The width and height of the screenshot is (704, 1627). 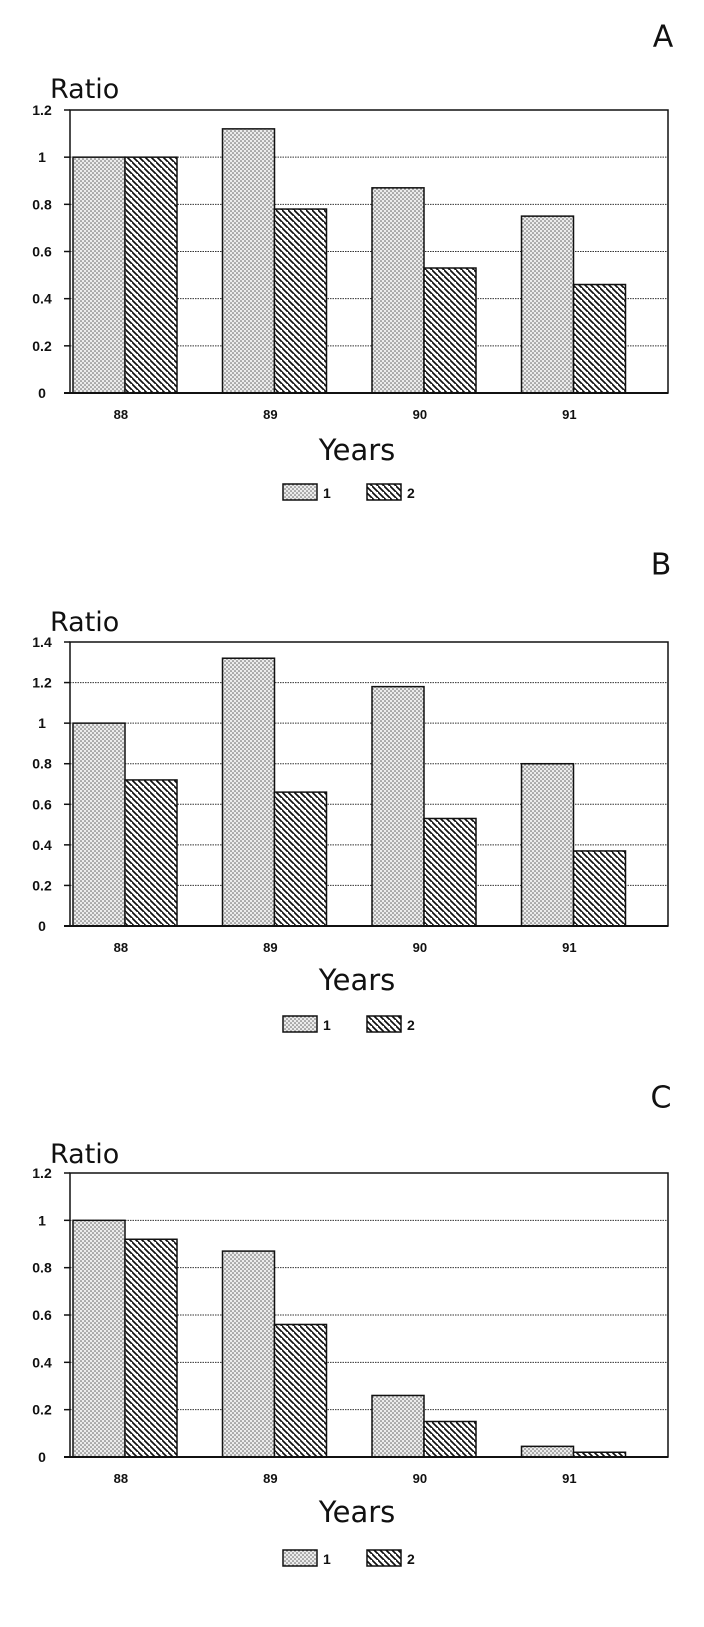 I want to click on panel-letter: A, so click(x=663, y=37).